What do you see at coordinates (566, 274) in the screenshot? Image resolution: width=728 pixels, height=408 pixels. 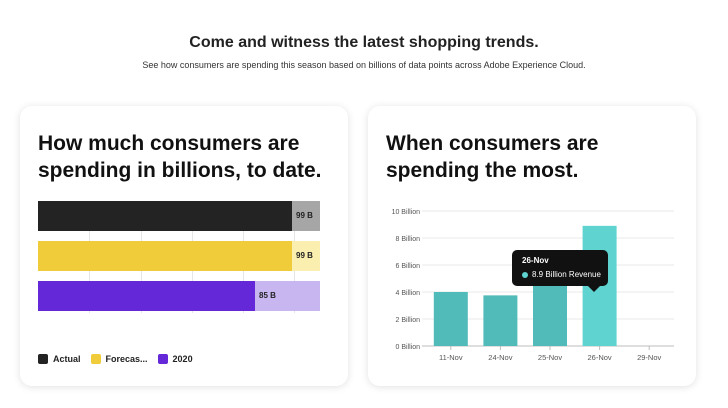 I see `tooltip-value: 8.9 Billion Revenue` at bounding box center [566, 274].